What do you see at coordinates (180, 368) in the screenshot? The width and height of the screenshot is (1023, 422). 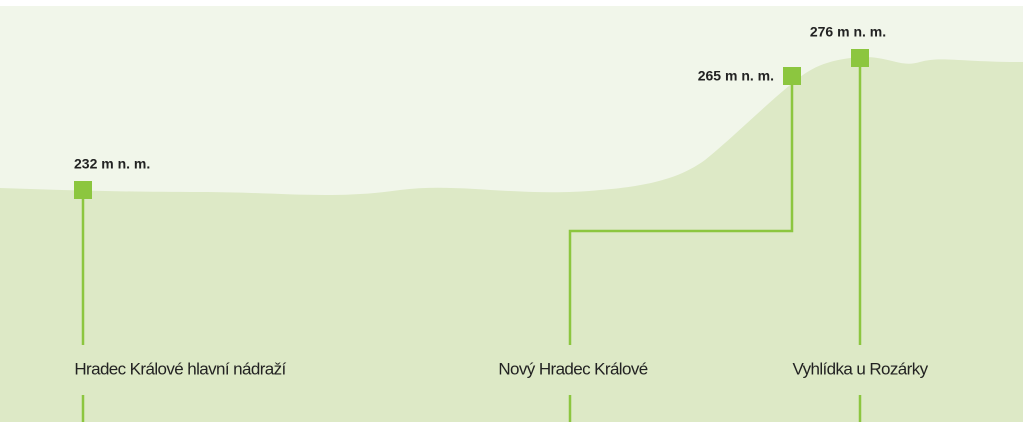 I see `station-label: Hradec Králové hlavní nádraží` at bounding box center [180, 368].